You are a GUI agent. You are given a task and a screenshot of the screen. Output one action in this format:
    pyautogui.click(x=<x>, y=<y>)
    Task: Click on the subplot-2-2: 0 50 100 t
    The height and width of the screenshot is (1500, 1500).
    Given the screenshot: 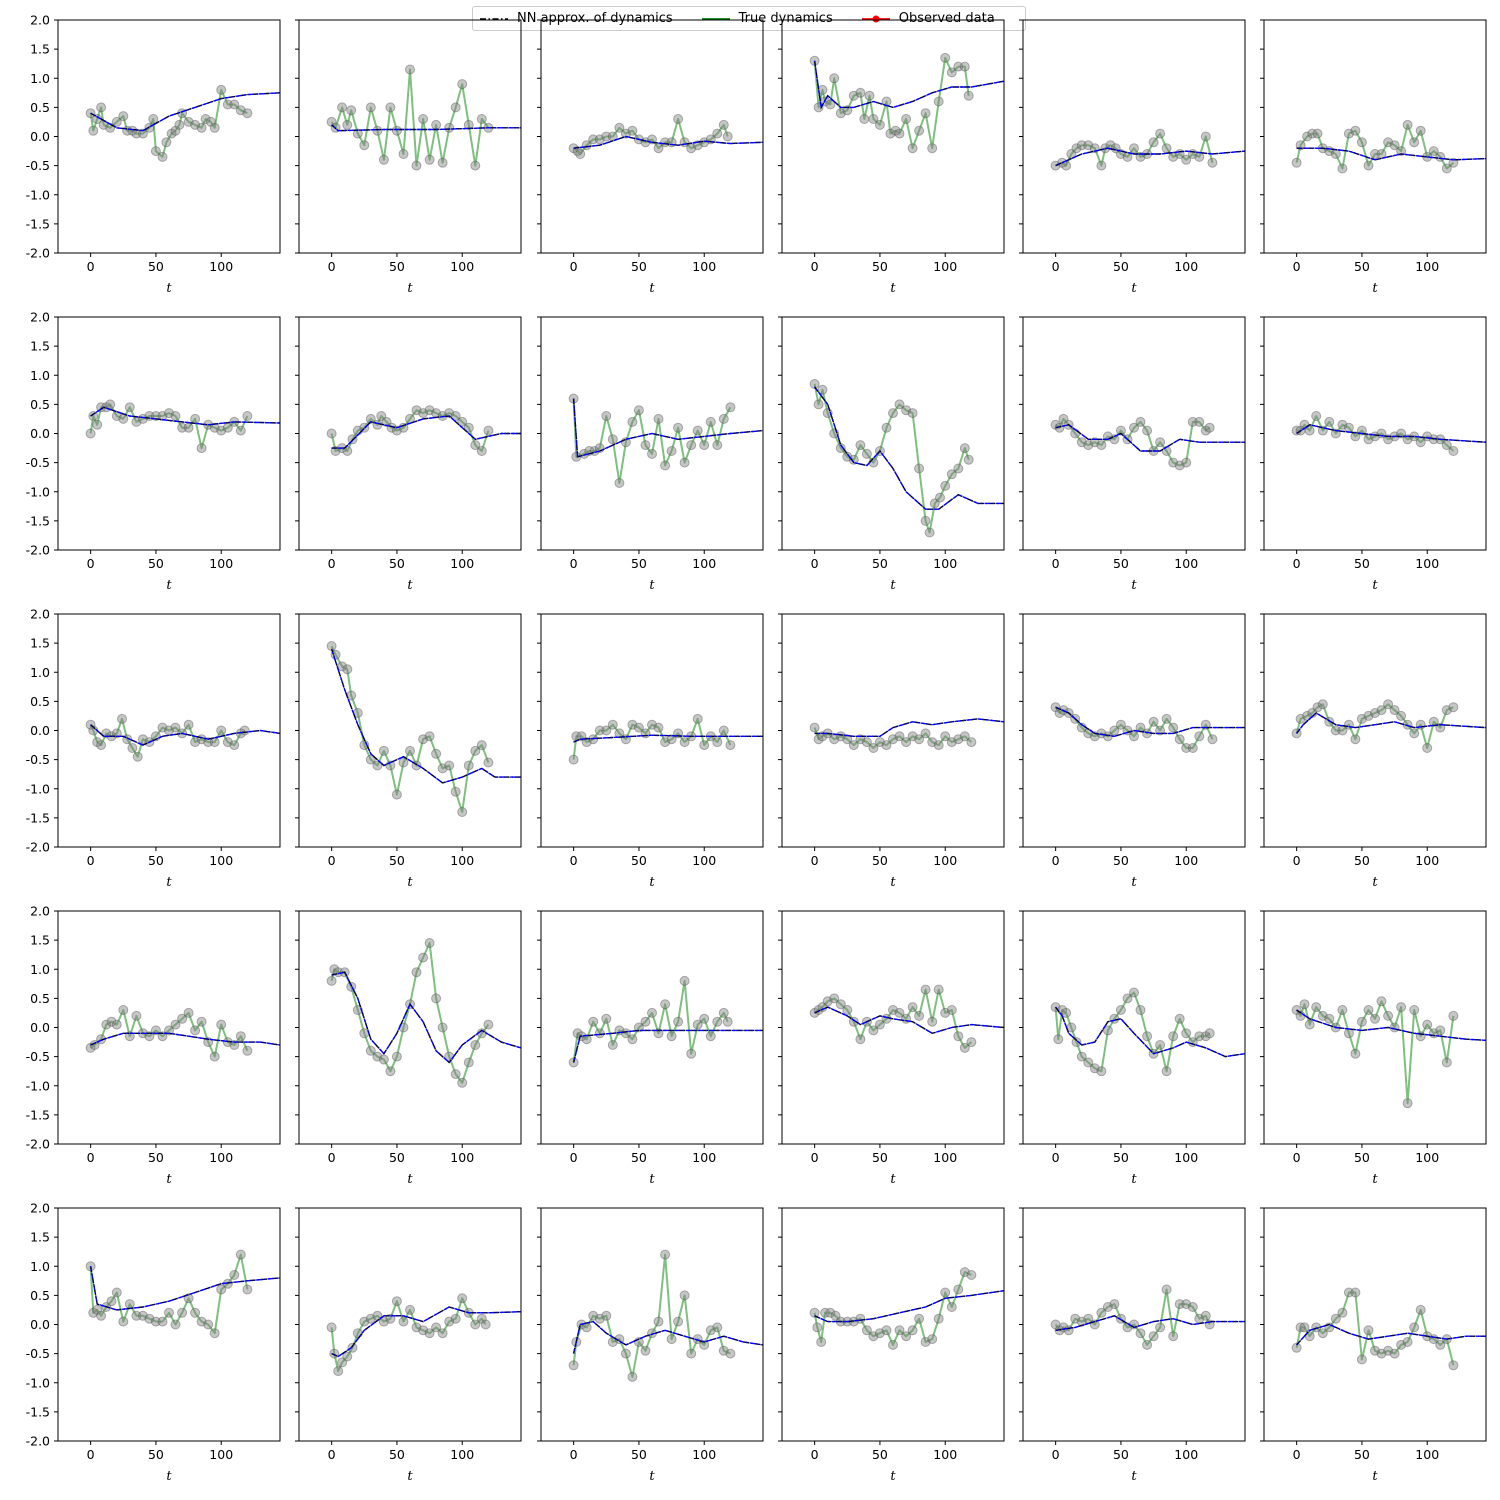 What is the action you would take?
    pyautogui.click(x=408, y=454)
    